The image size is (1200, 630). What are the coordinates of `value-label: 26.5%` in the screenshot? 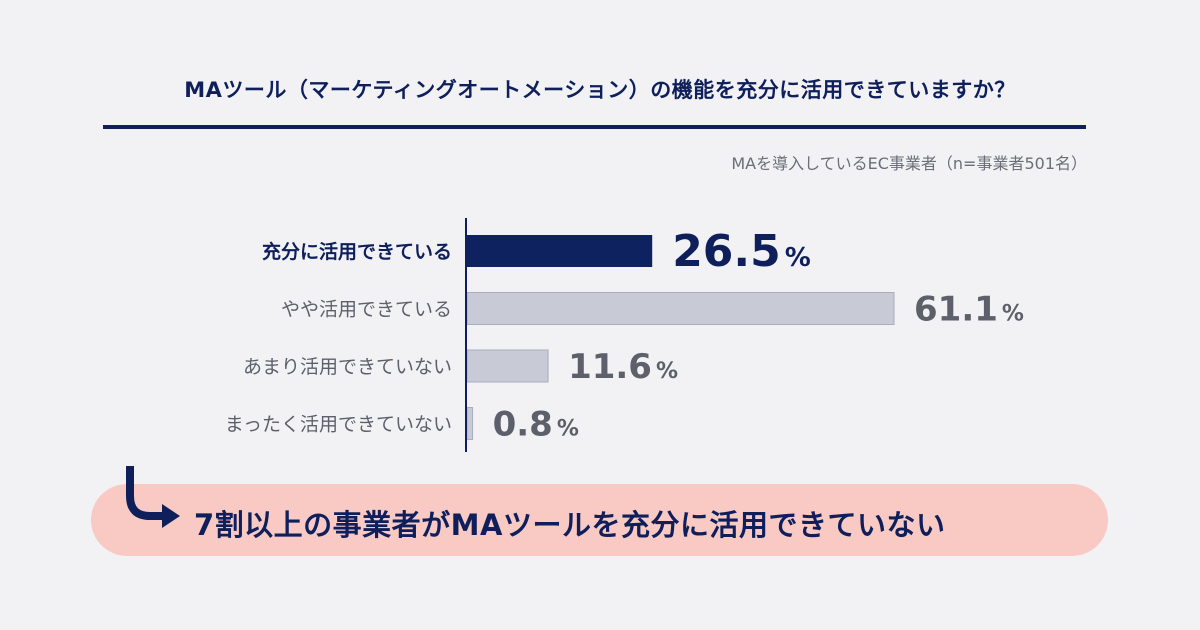 It's located at (741, 251).